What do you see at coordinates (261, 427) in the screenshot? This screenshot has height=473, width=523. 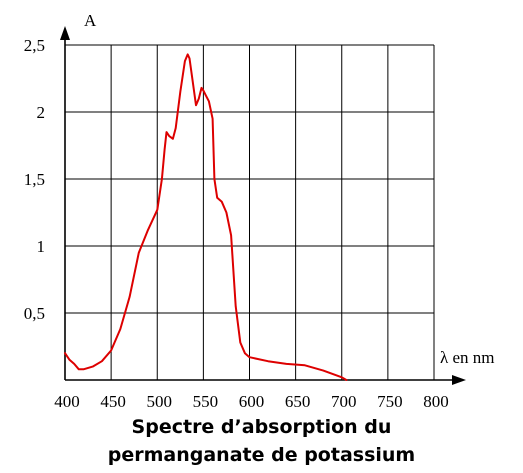 I see `chart-title-line-1: Spectre d’absorption du` at bounding box center [261, 427].